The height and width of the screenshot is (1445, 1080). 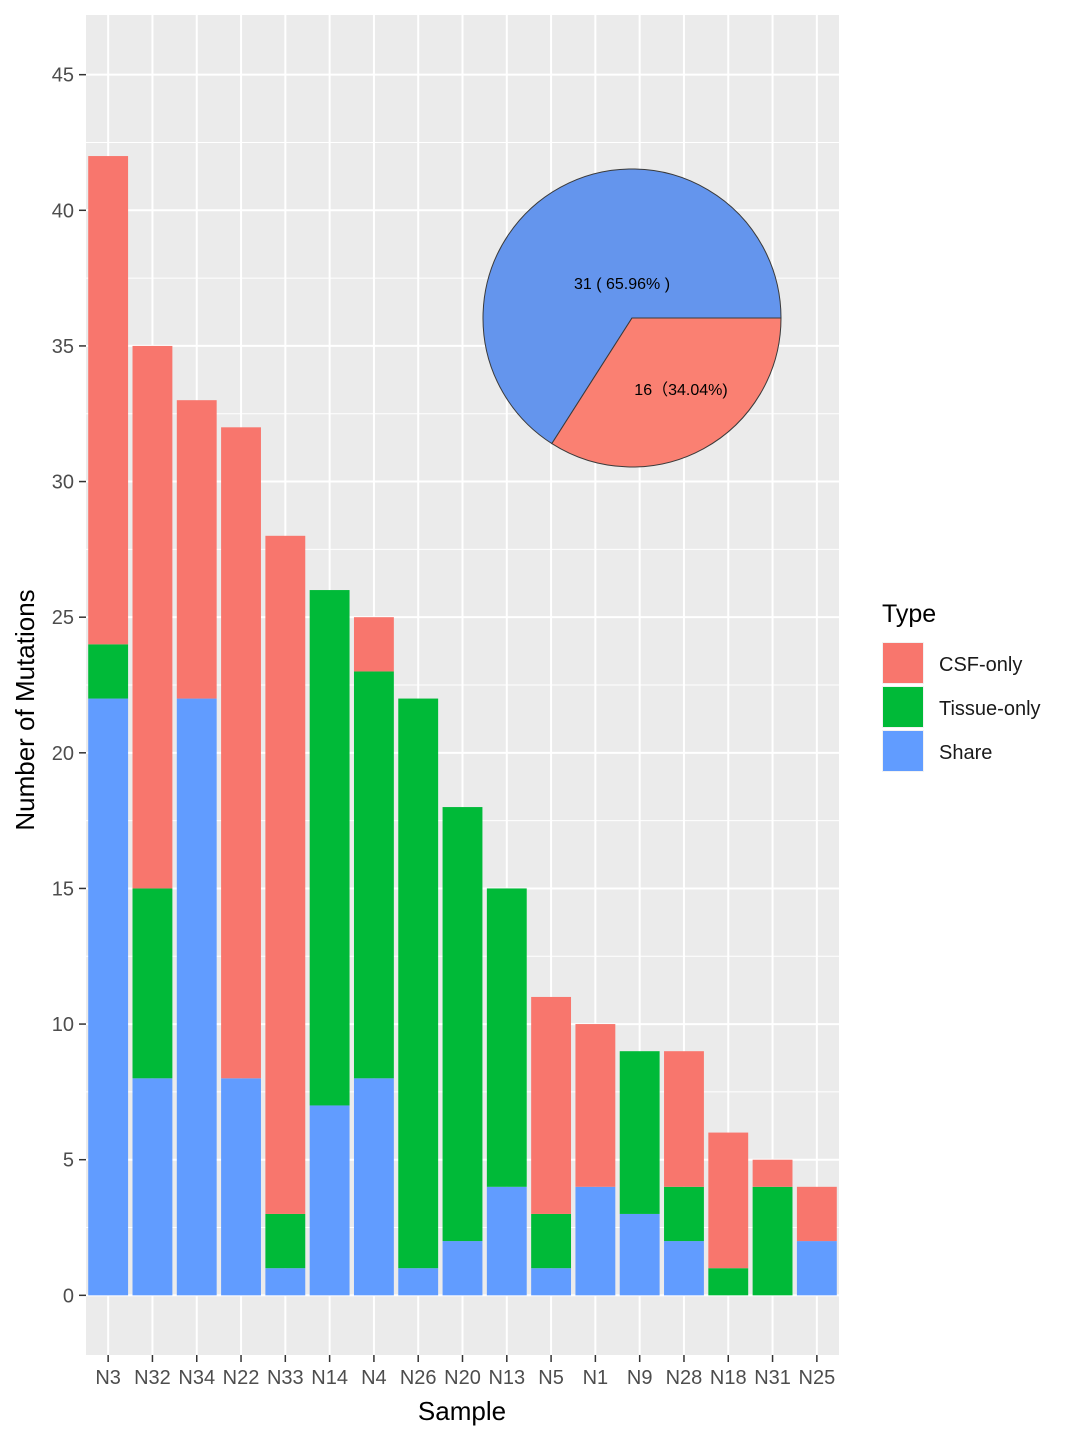 What do you see at coordinates (903, 707) in the screenshot?
I see `legend-swatch-tissue-only` at bounding box center [903, 707].